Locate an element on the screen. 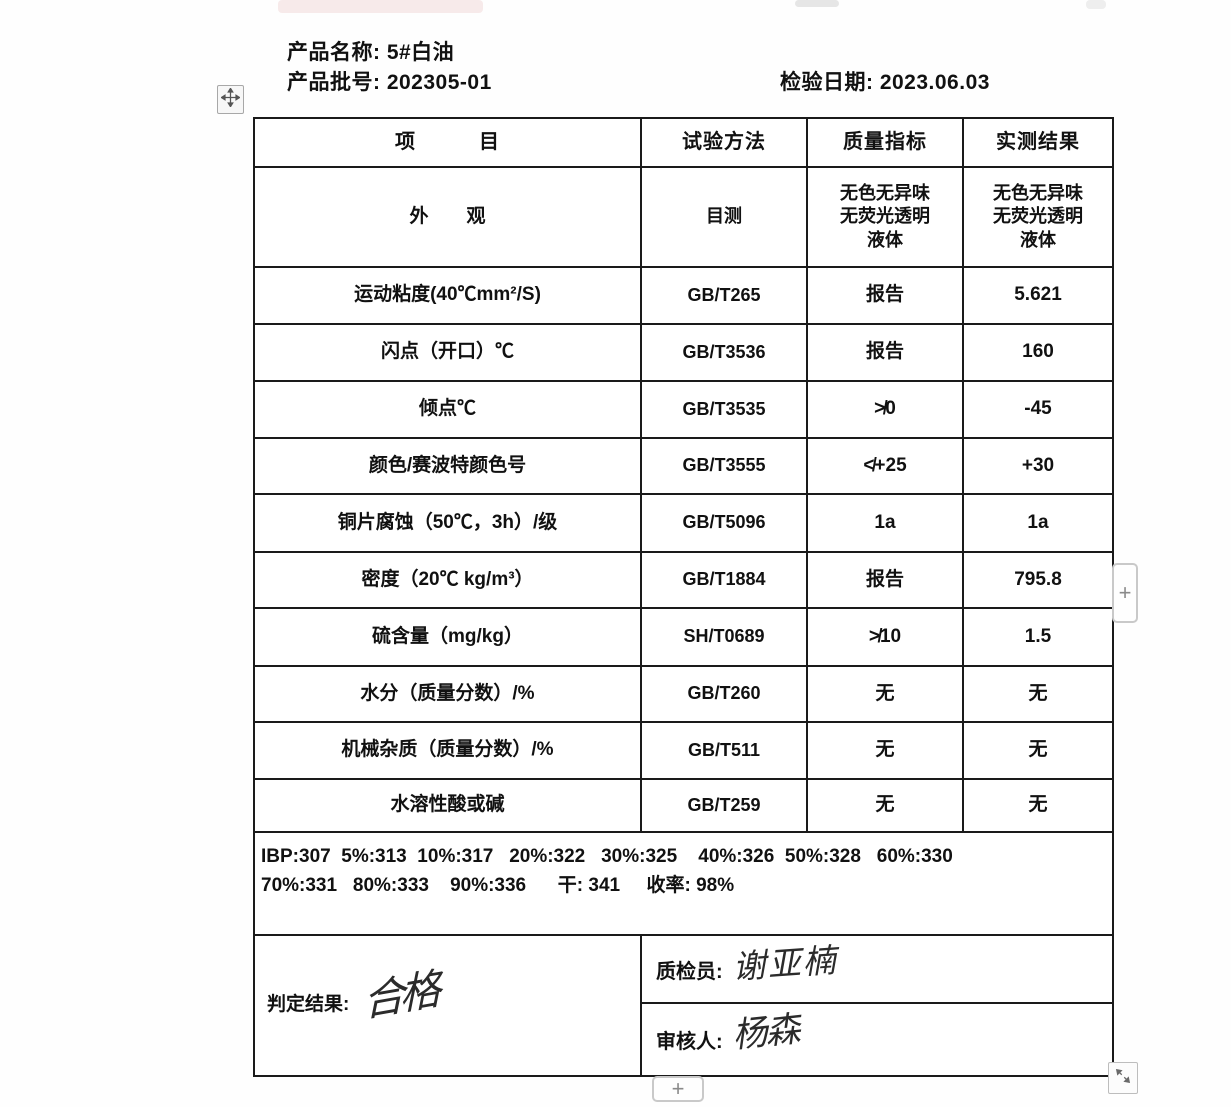  cell-spec: ≮+25 is located at coordinates (886, 467).